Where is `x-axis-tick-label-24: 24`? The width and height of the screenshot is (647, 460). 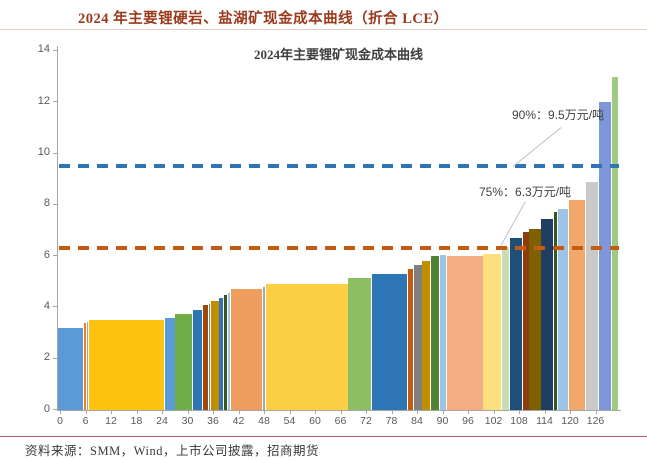 x-axis-tick-label-24: 24 is located at coordinates (162, 421).